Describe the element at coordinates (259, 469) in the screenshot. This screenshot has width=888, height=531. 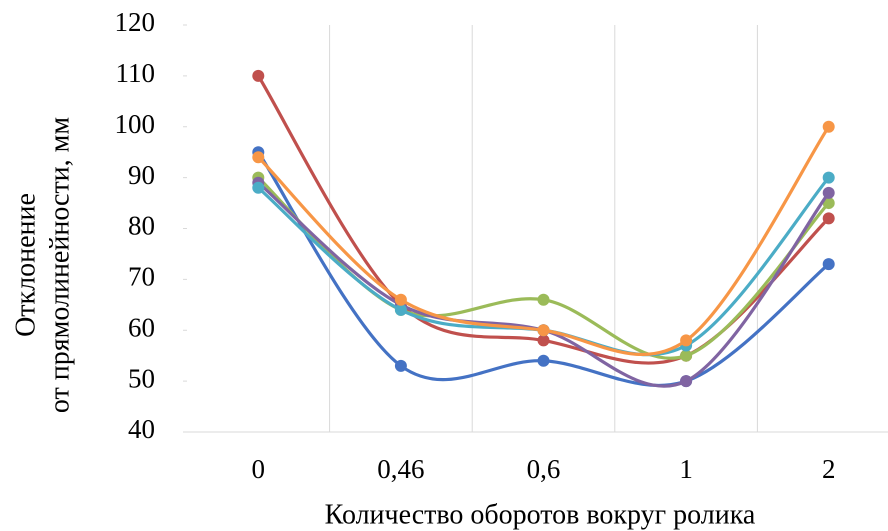
I see `x-tick-label: 0` at that location.